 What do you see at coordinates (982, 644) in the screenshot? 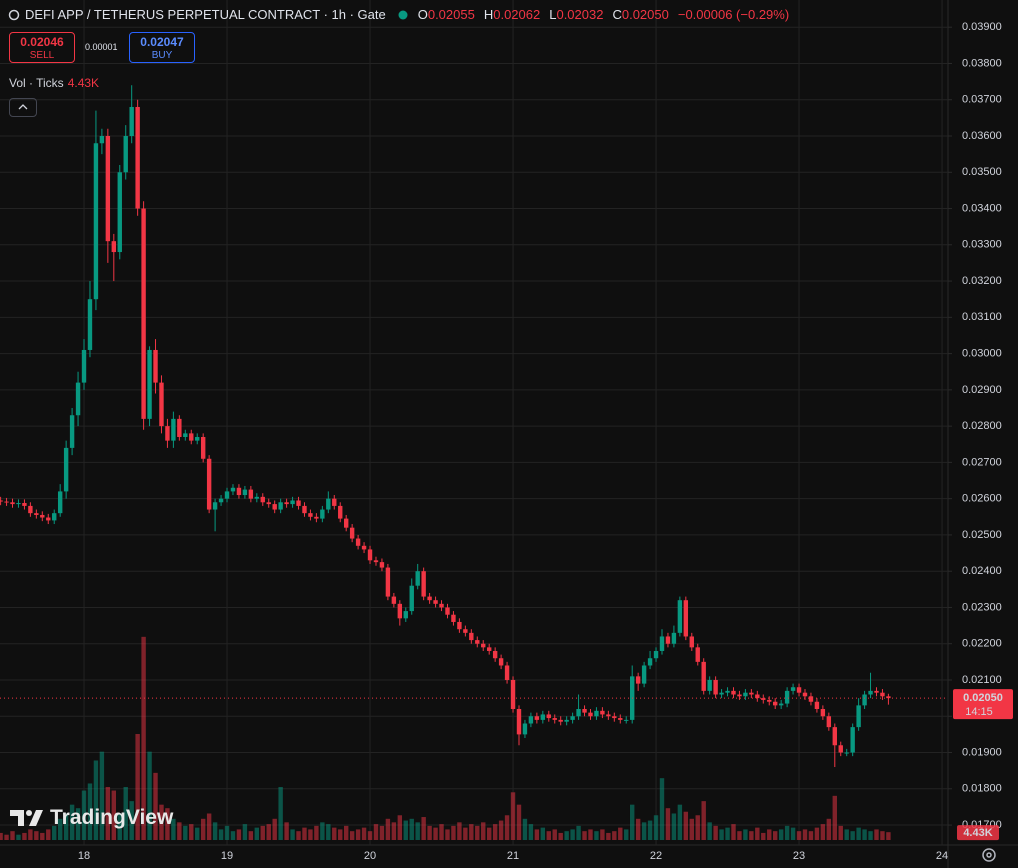
I see `y-tick-label: 0.02200` at bounding box center [982, 644].